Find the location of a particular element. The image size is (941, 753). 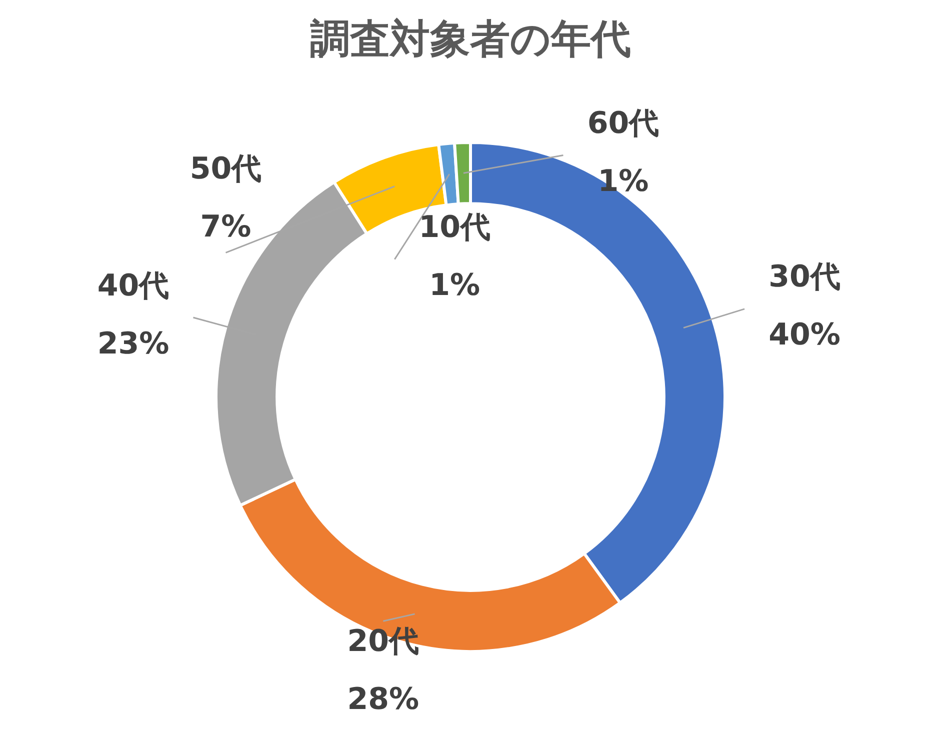

data-label: 7% is located at coordinates (226, 226).